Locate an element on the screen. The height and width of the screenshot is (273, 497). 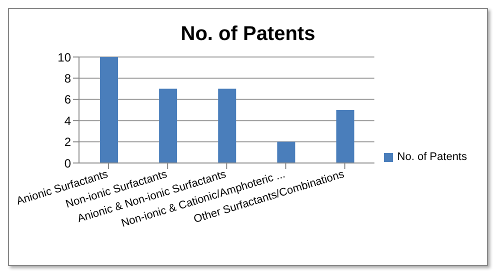
y-tick-label: 10 is located at coordinates (65, 57).